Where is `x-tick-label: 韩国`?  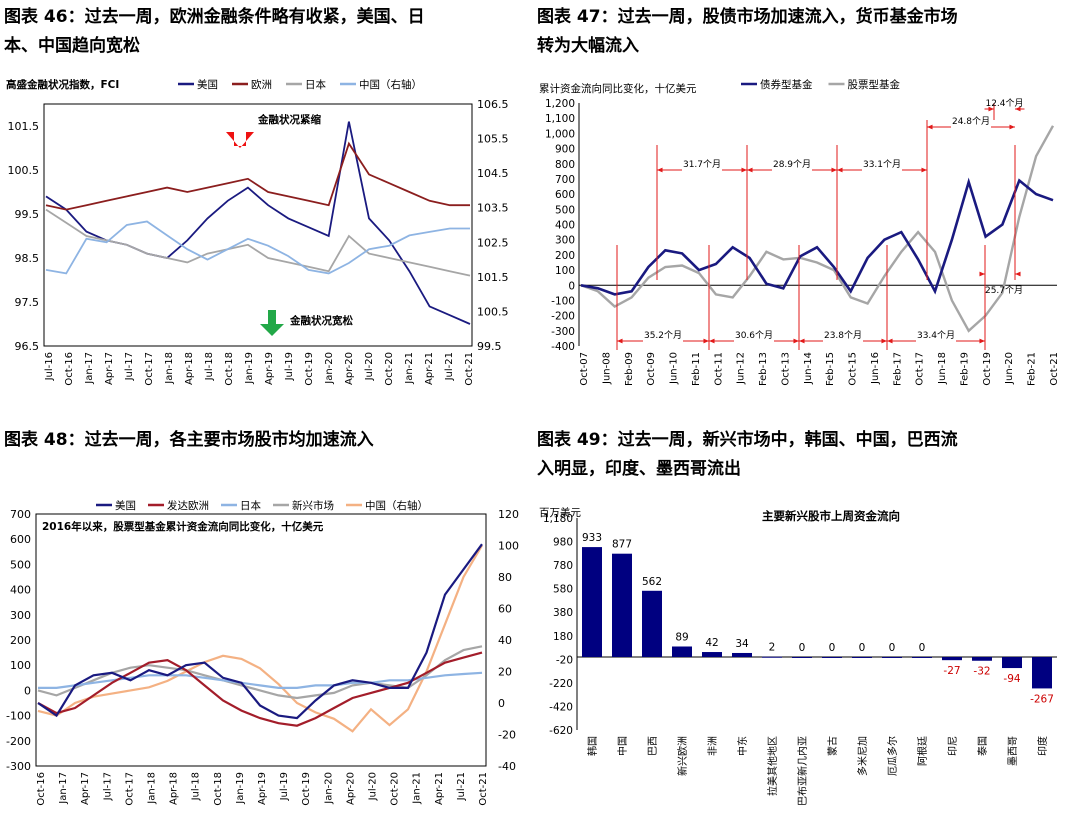 x-tick-label: 韩国 is located at coordinates (592, 746).